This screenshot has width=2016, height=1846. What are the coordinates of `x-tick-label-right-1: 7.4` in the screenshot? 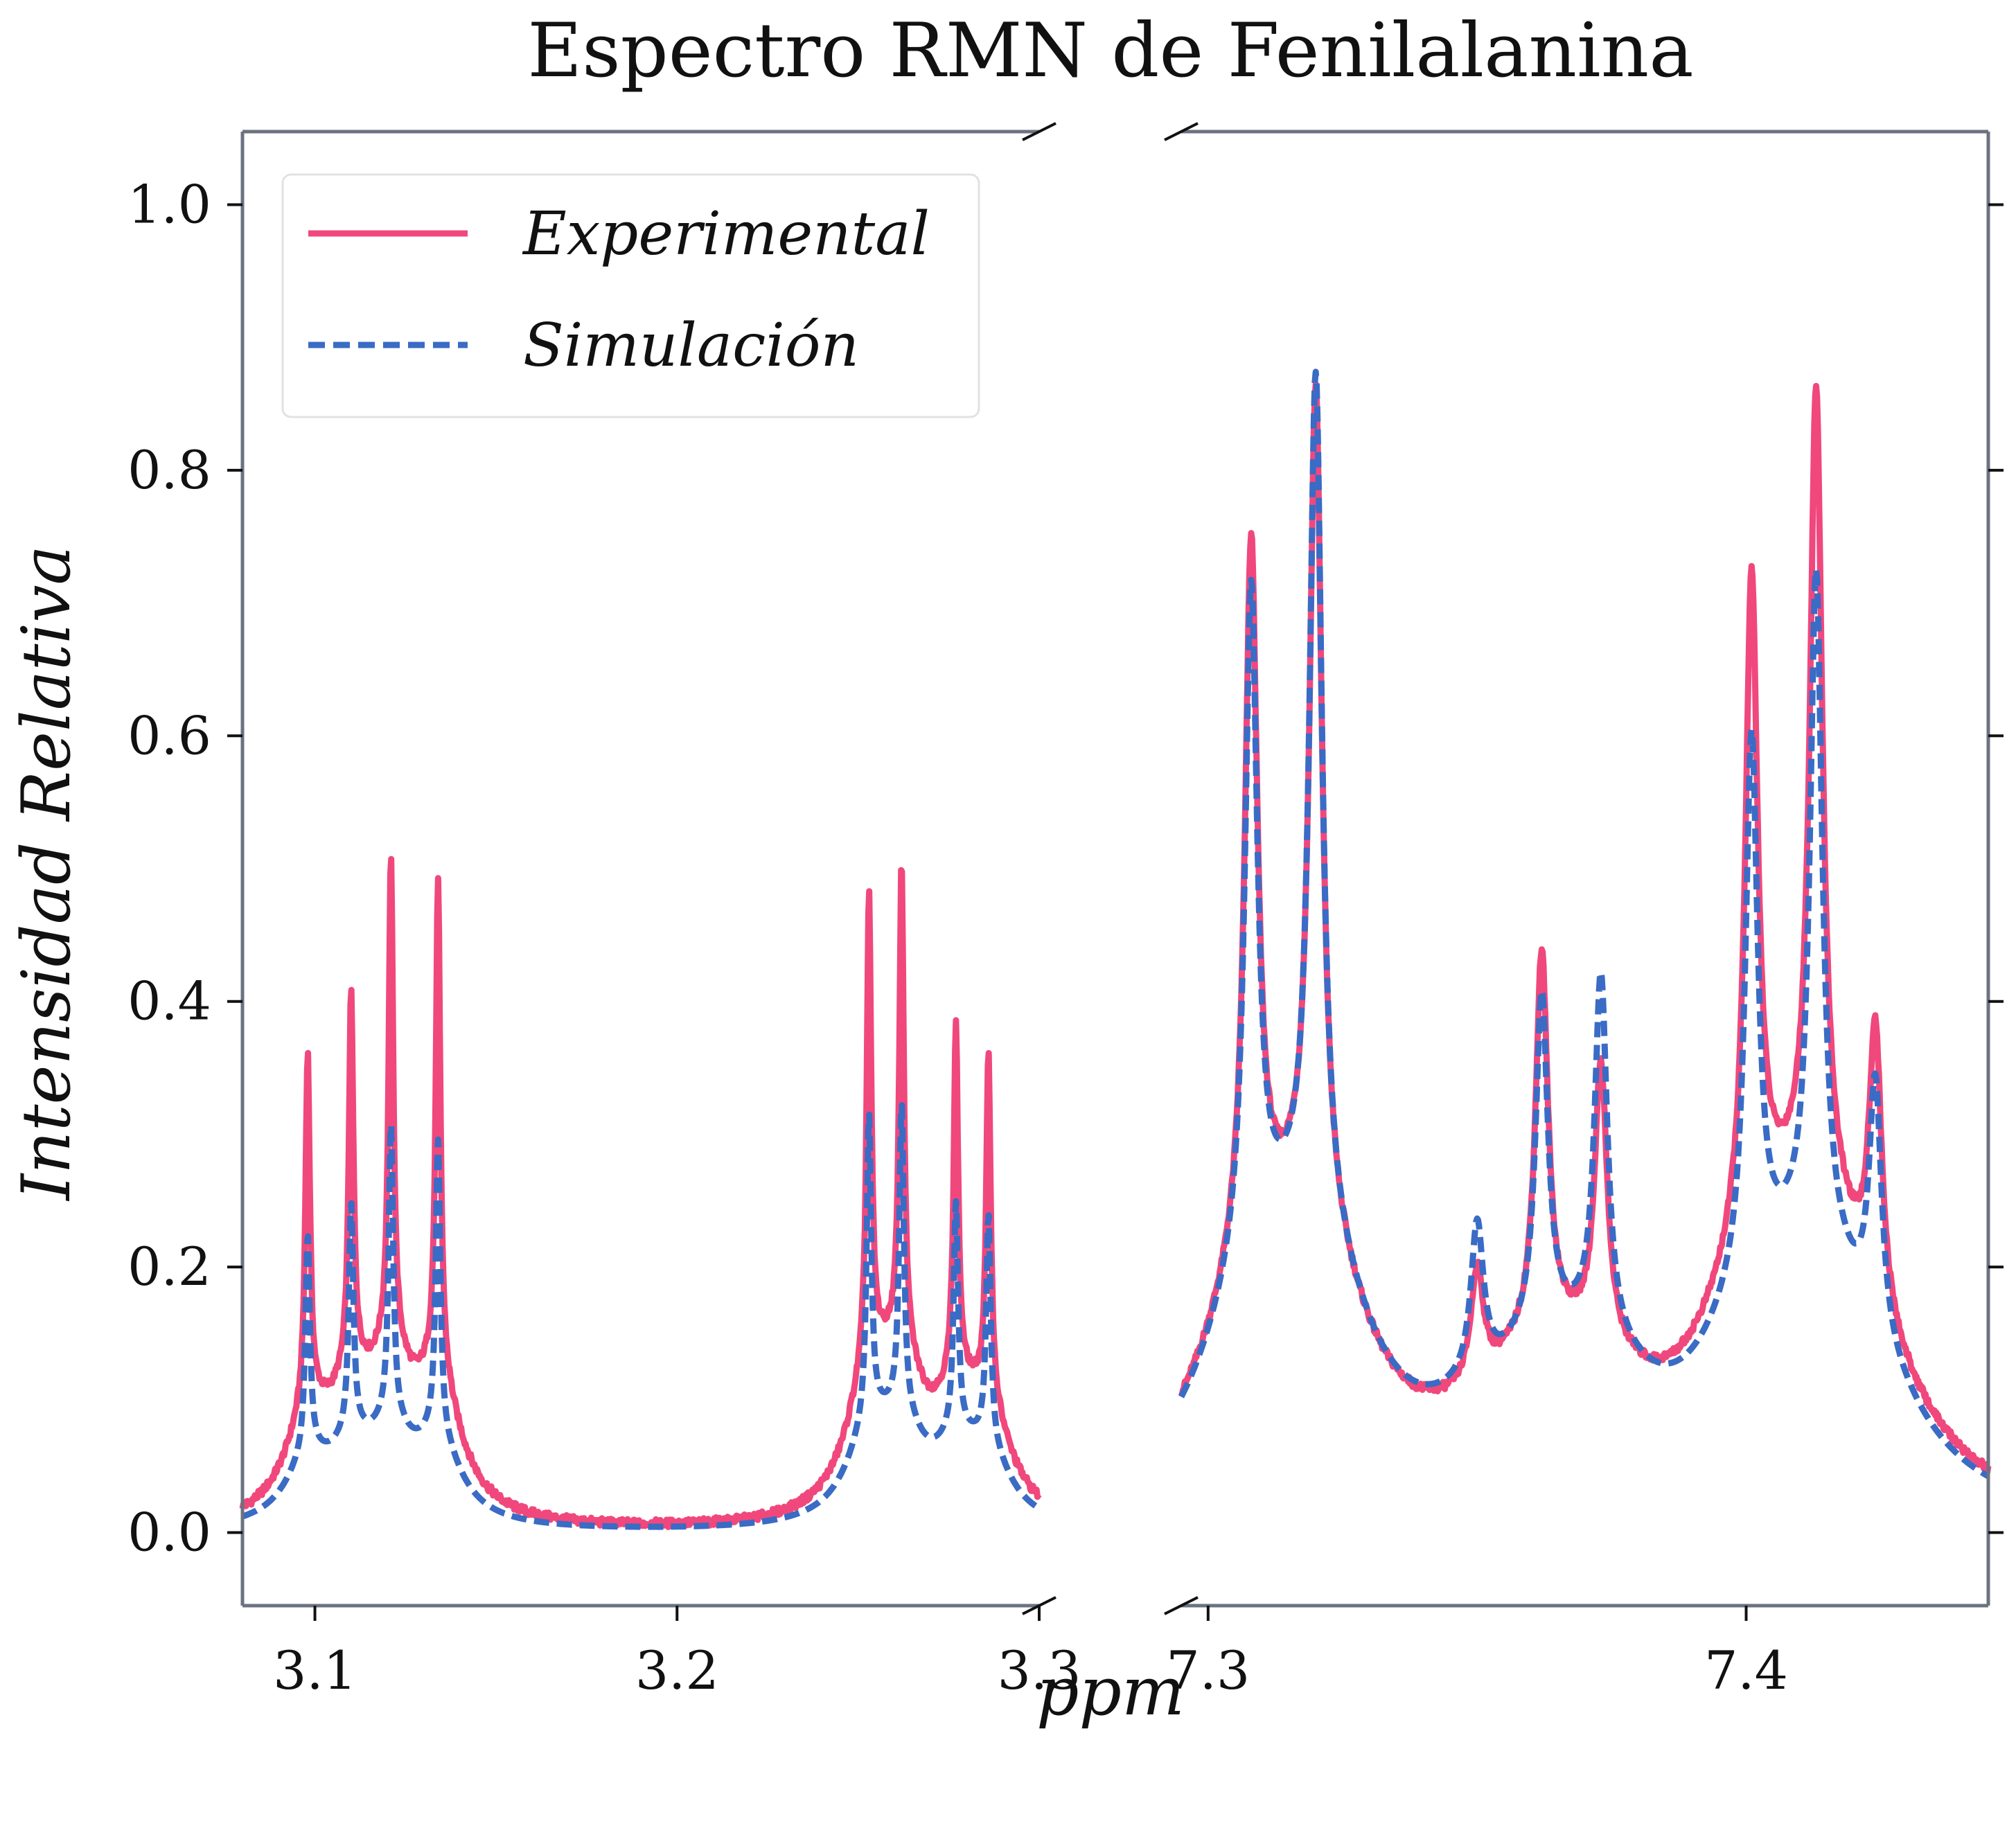 It's located at (1746, 1670).